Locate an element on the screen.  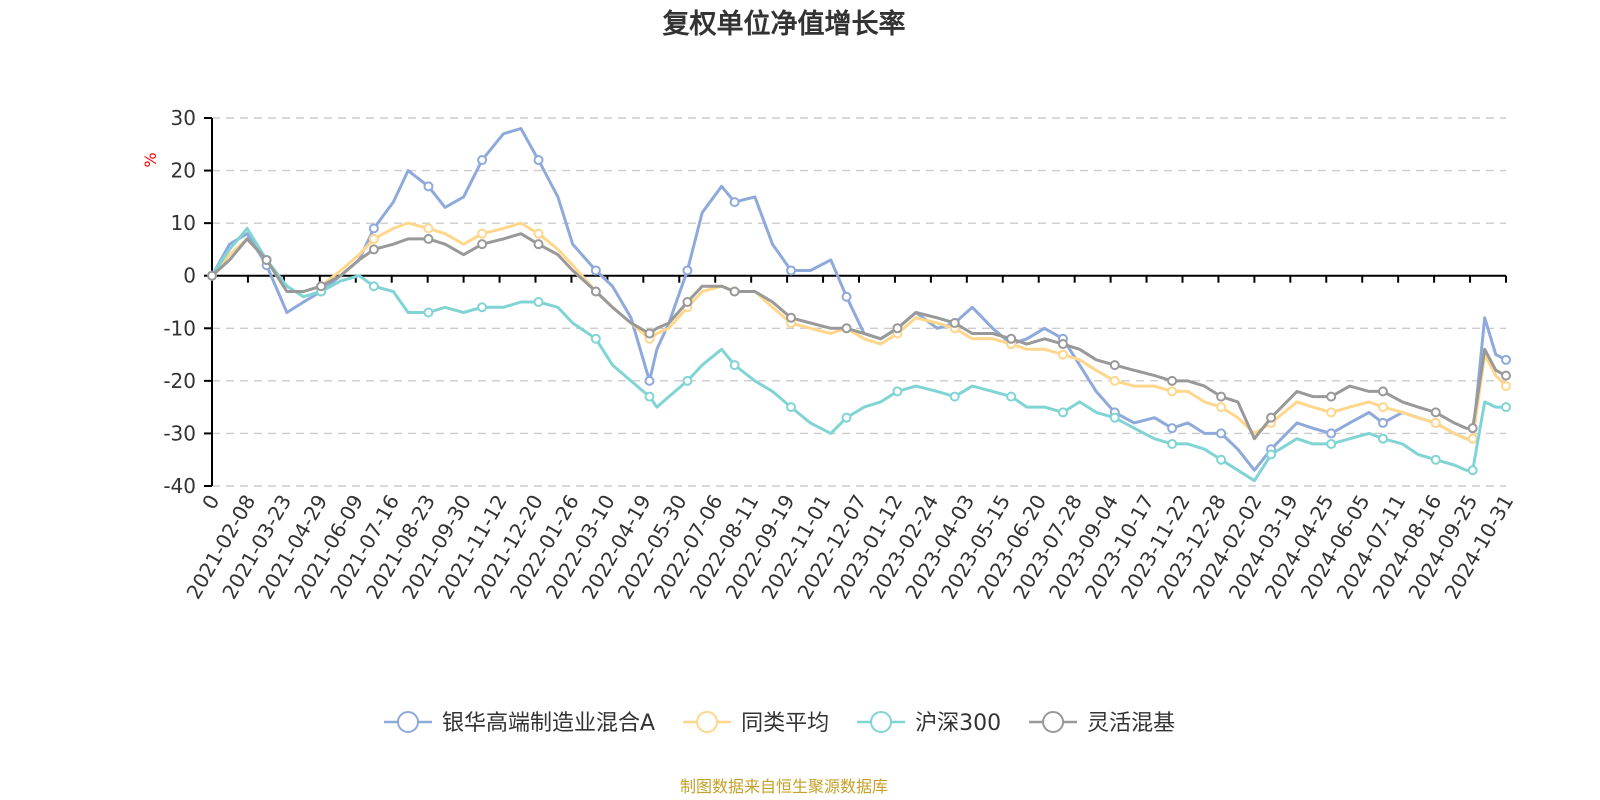
y-tick-label: -20 is located at coordinates (179, 381).